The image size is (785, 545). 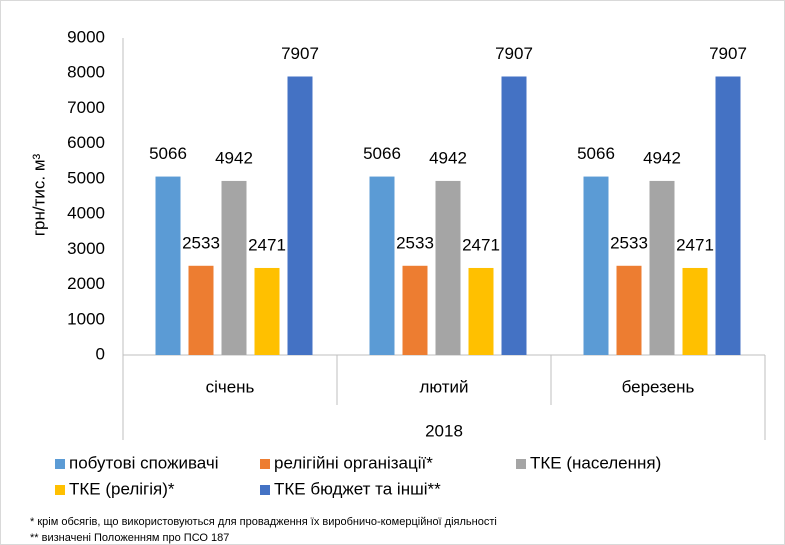 What do you see at coordinates (595, 462) in the screenshot?
I see `legend-label: ТКЕ (населення)` at bounding box center [595, 462].